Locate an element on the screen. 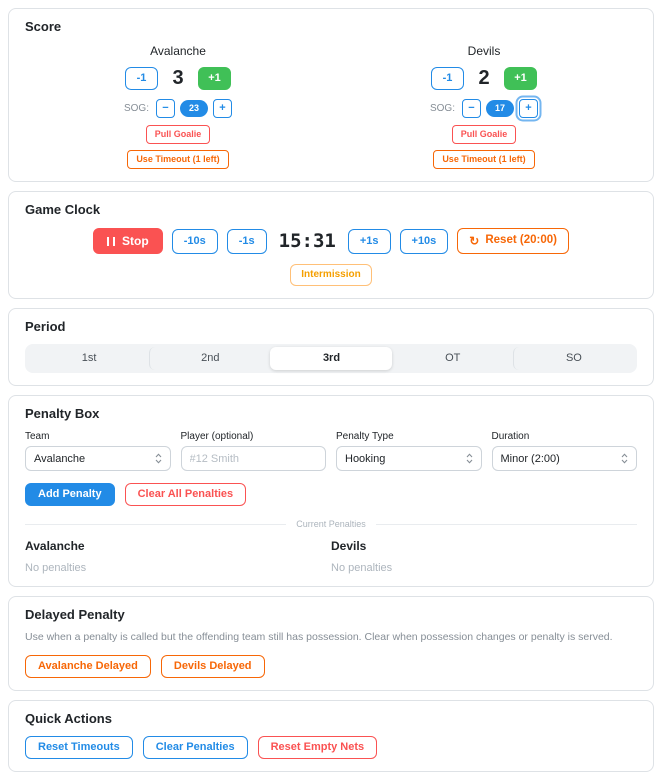 The height and width of the screenshot is (780, 662). add-penalty-button: Add Penalty is located at coordinates (70, 494).